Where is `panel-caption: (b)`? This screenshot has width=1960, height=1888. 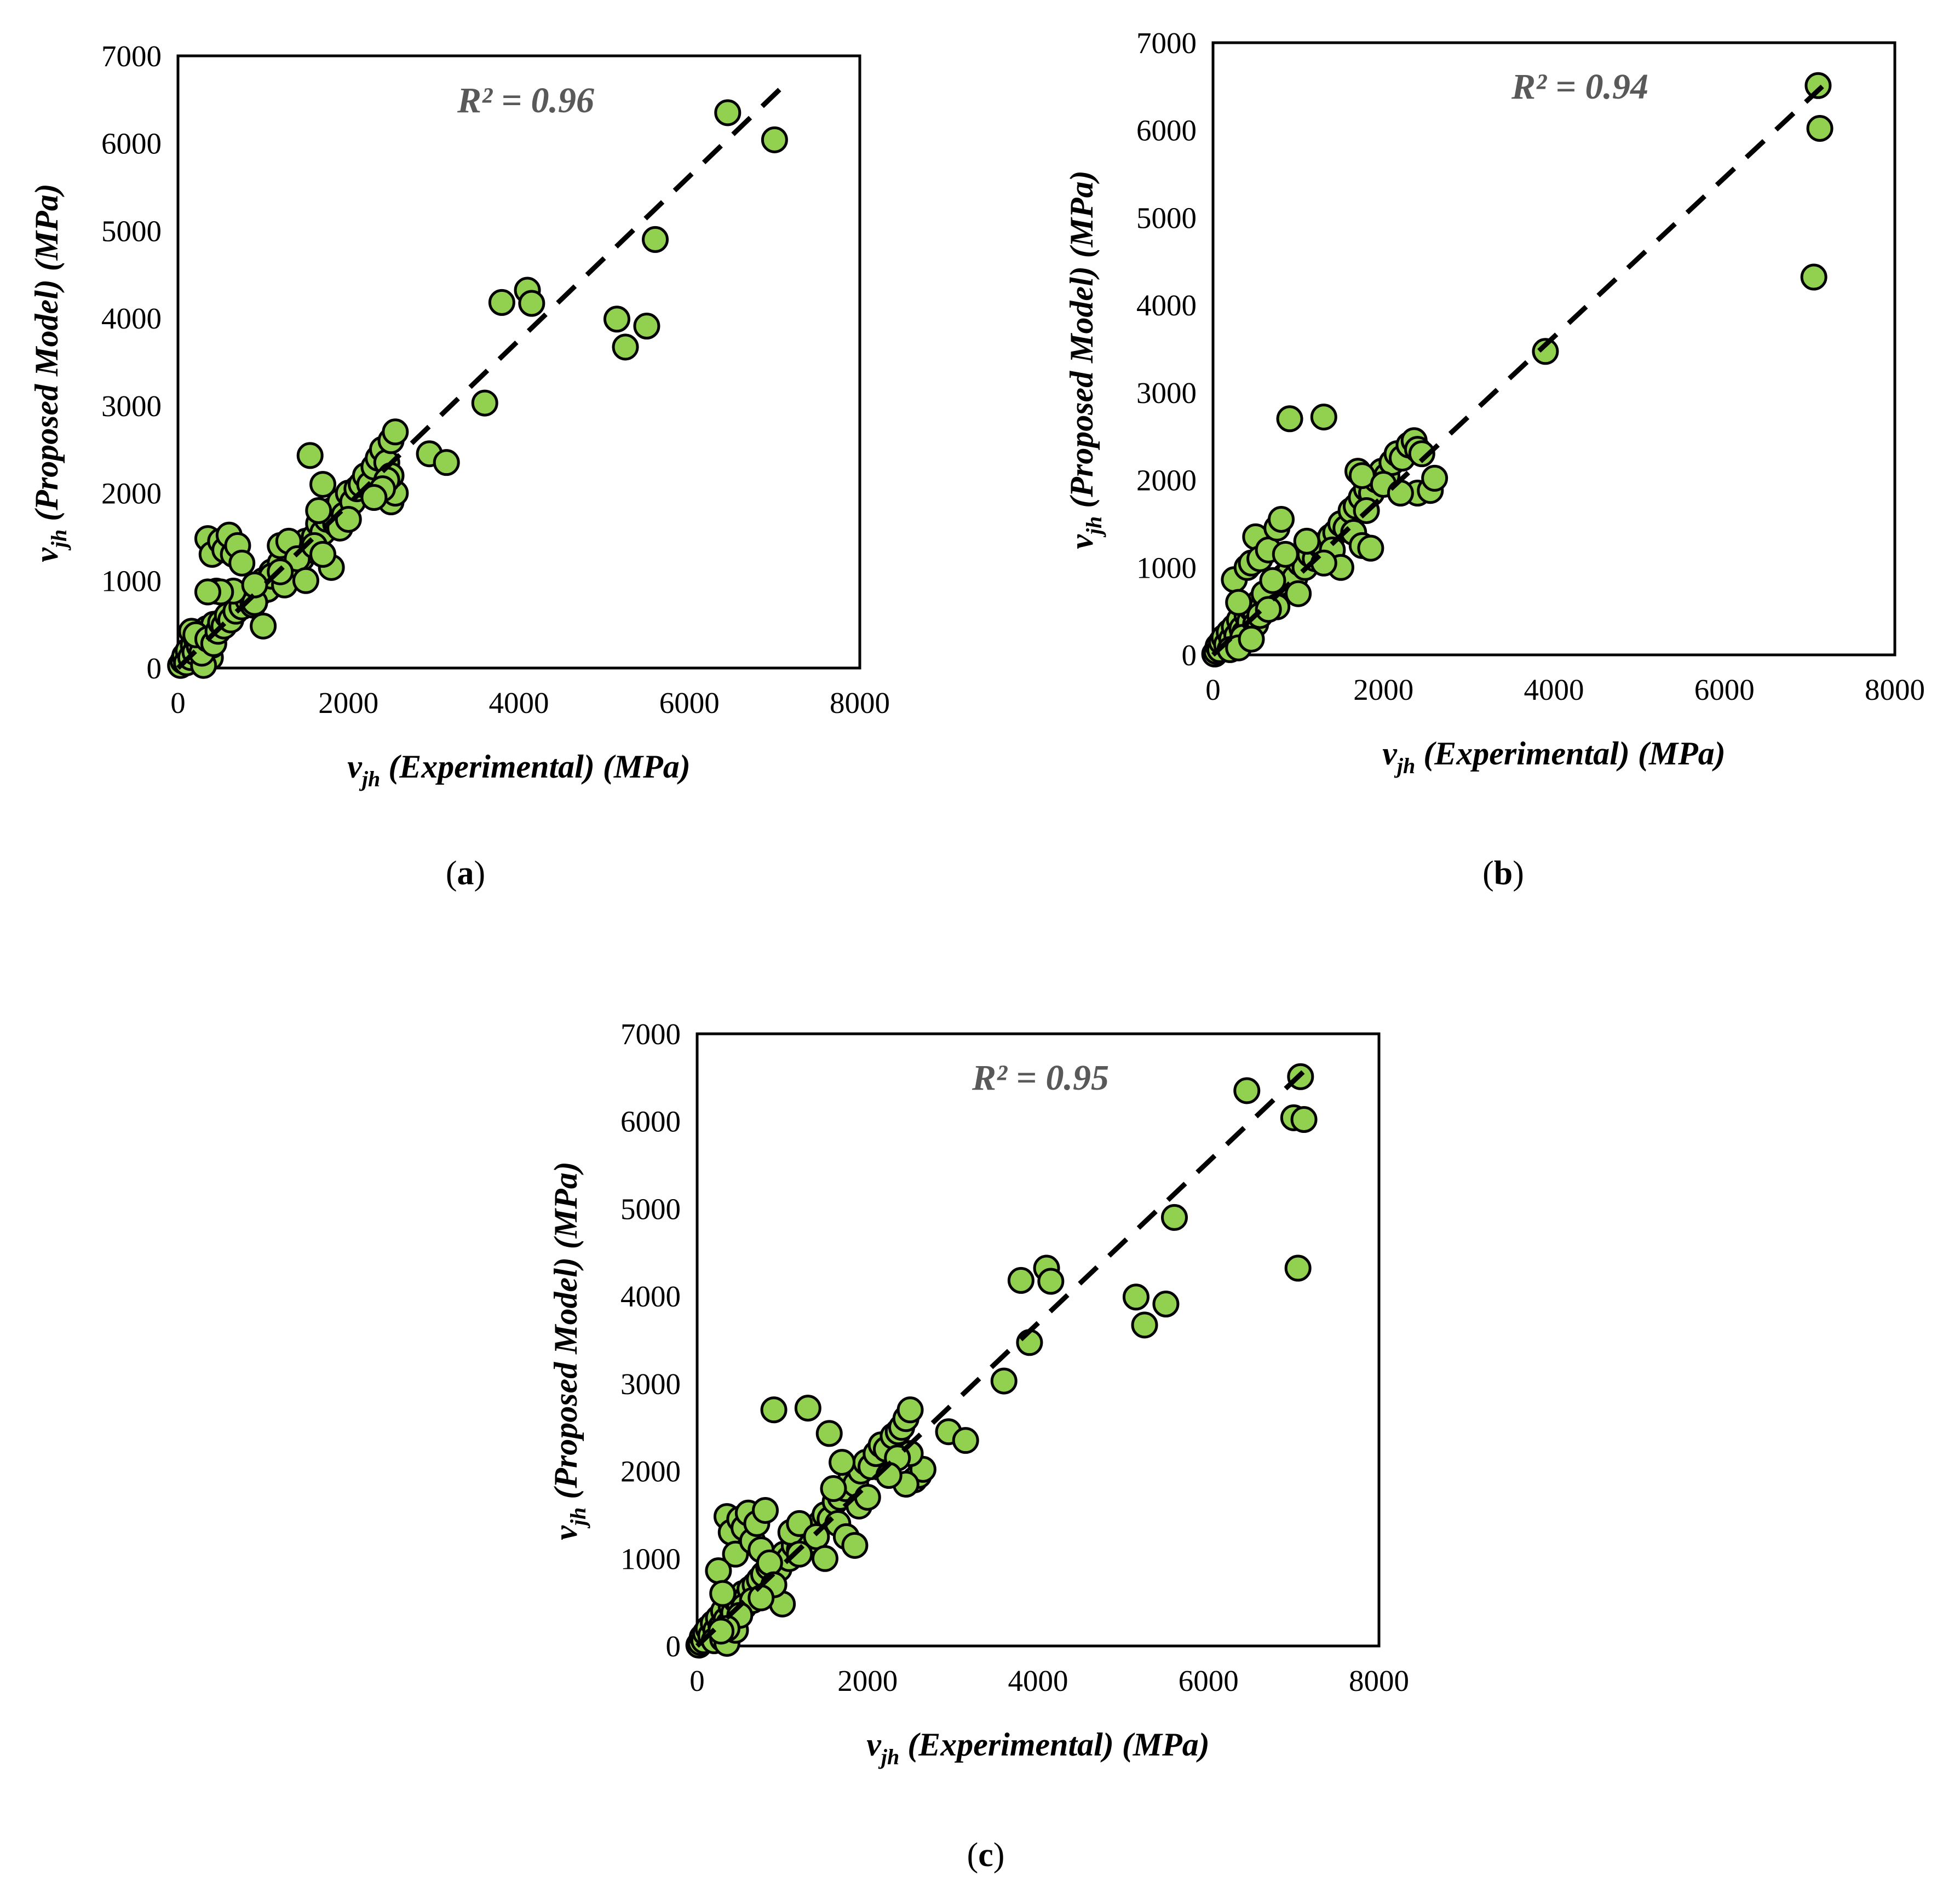 panel-caption: (b) is located at coordinates (1503, 873).